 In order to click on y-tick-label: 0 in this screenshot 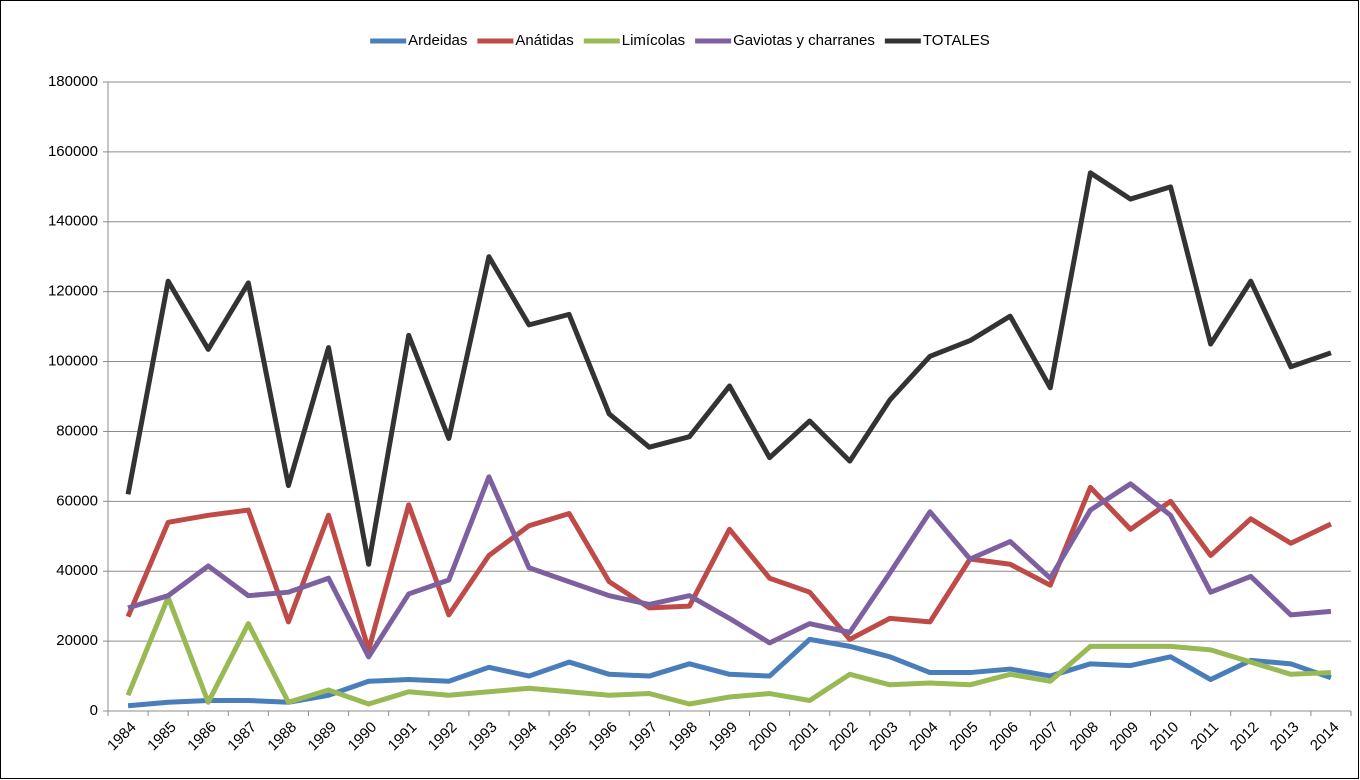, I will do `click(94, 710)`.